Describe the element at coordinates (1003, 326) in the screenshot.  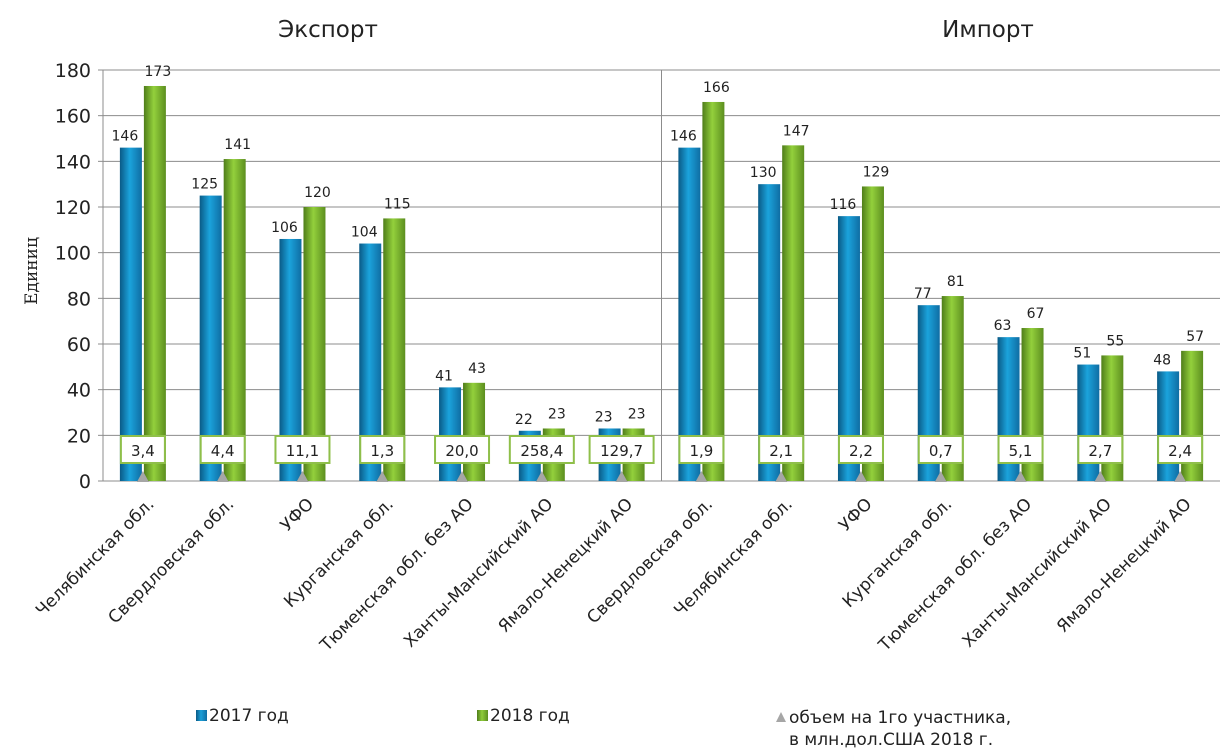
I see `data-label-2017: 63` at that location.